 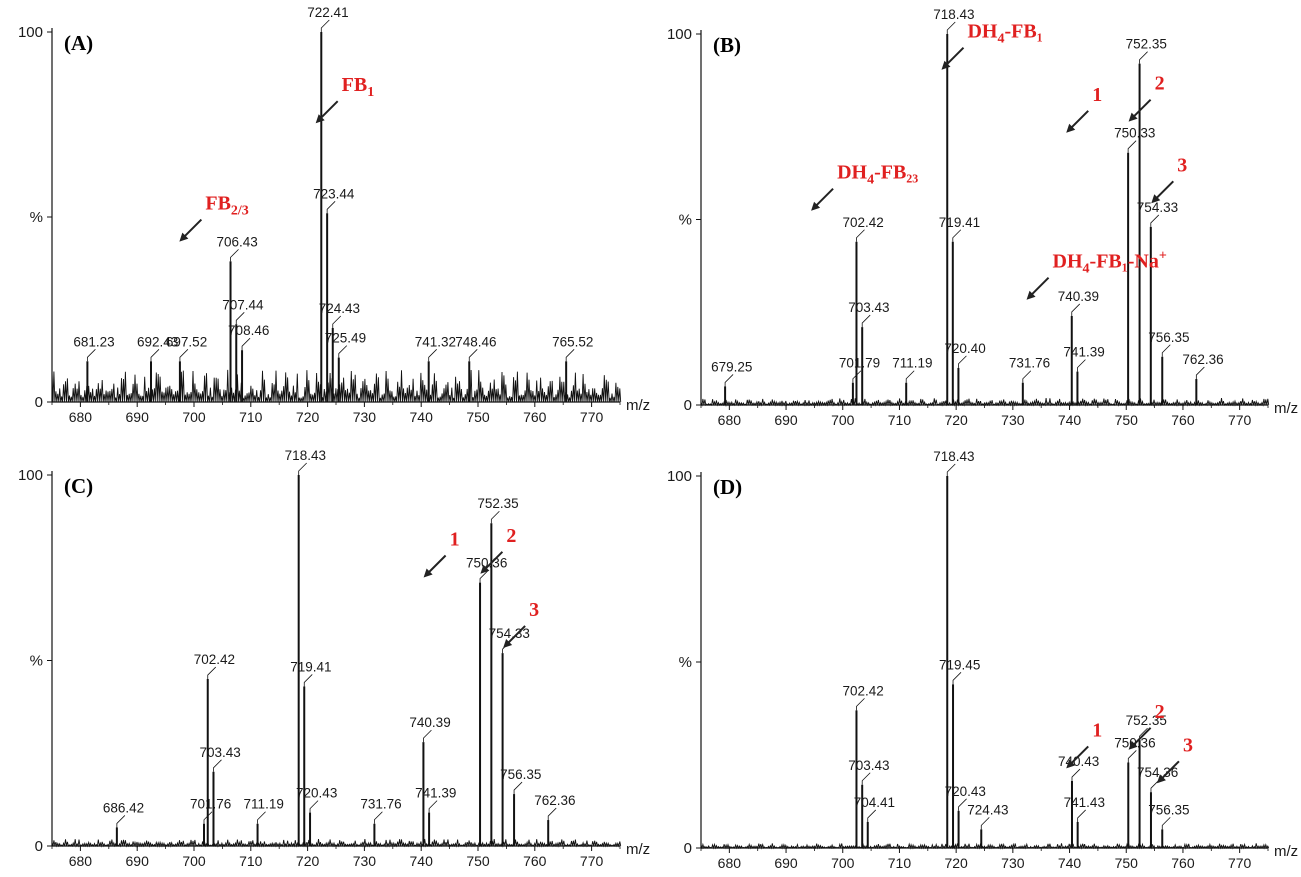 I want to click on x-axis-label: m/z, so click(x=1286, y=851).